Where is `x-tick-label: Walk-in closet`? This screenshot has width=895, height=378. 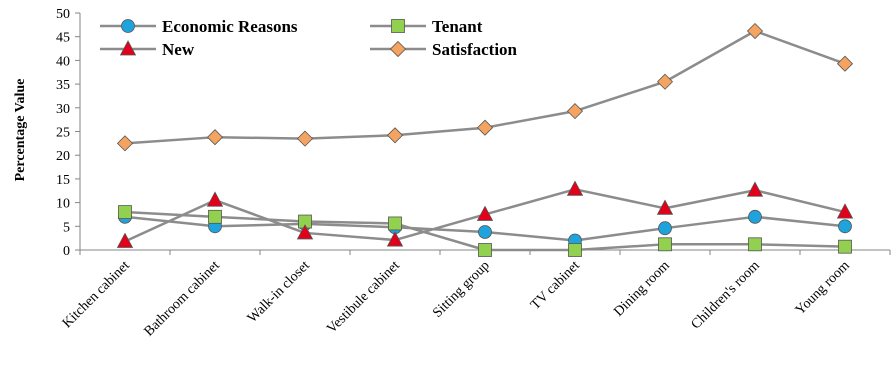
x-tick-label: Walk-in closet is located at coordinates (279, 292).